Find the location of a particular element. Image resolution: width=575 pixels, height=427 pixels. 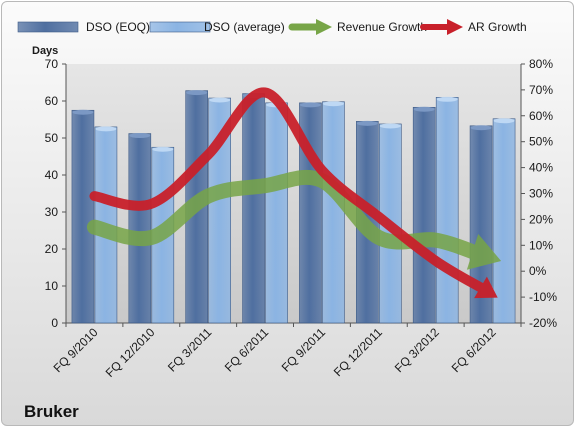

x-tick-label: FQ 9/2010 is located at coordinates (76, 350).